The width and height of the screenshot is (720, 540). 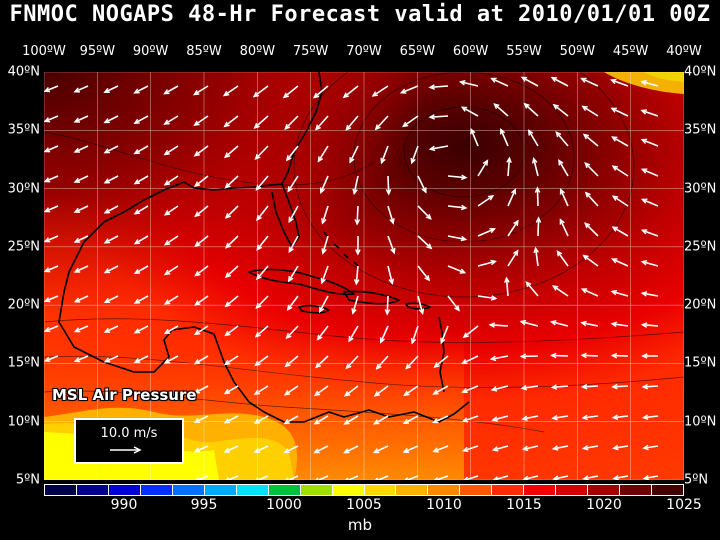 I want to click on colorbar-label: 1000, so click(x=284, y=505).